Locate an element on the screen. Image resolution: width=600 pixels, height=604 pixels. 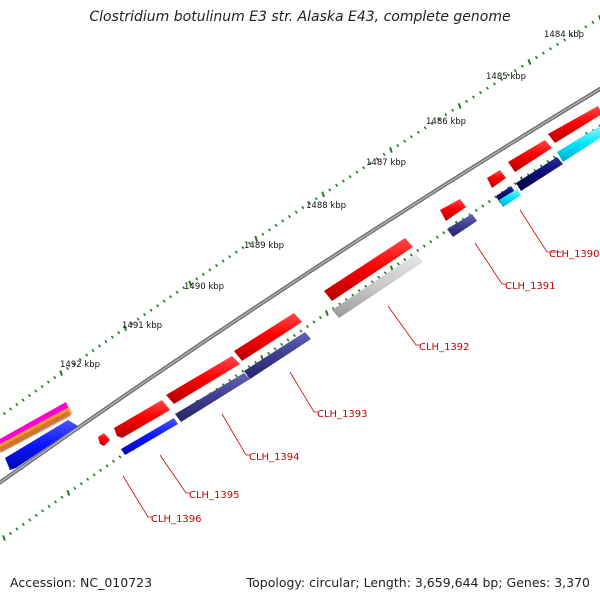
gene-label: CLH_1394 is located at coordinates (274, 457).